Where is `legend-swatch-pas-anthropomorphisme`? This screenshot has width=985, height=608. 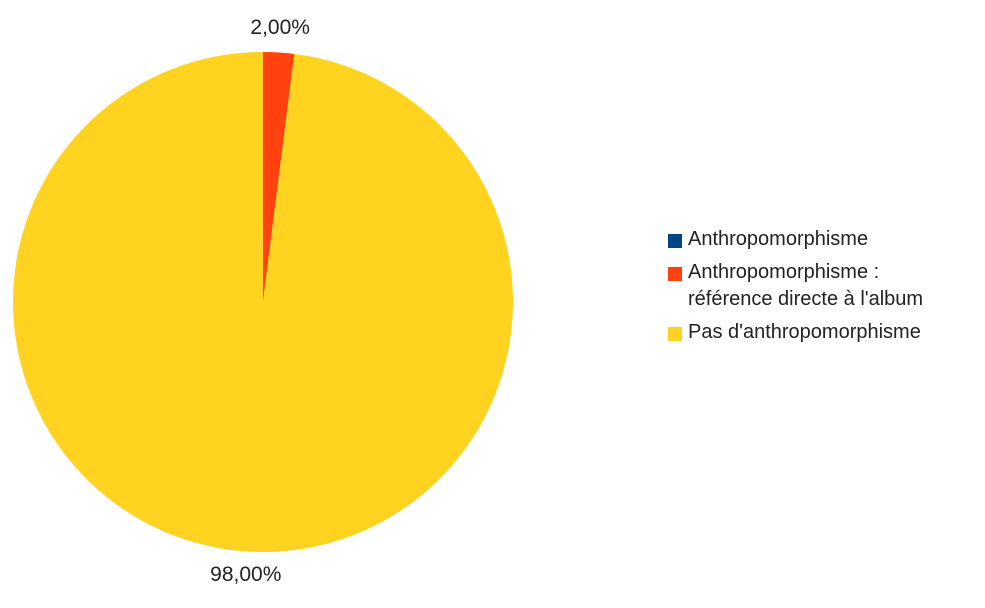
legend-swatch-pas-anthropomorphisme is located at coordinates (675, 334).